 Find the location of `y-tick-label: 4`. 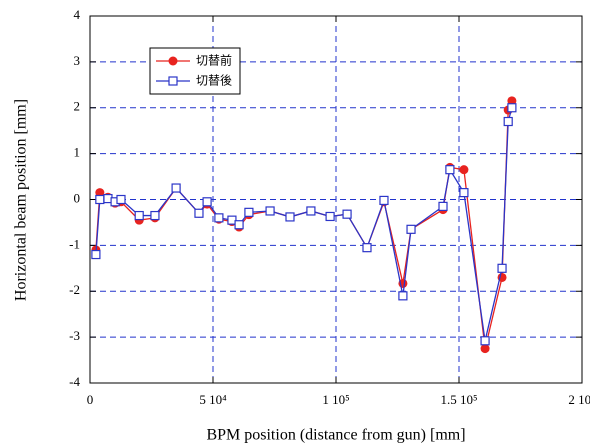

y-tick-label: 4 is located at coordinates (77, 14).